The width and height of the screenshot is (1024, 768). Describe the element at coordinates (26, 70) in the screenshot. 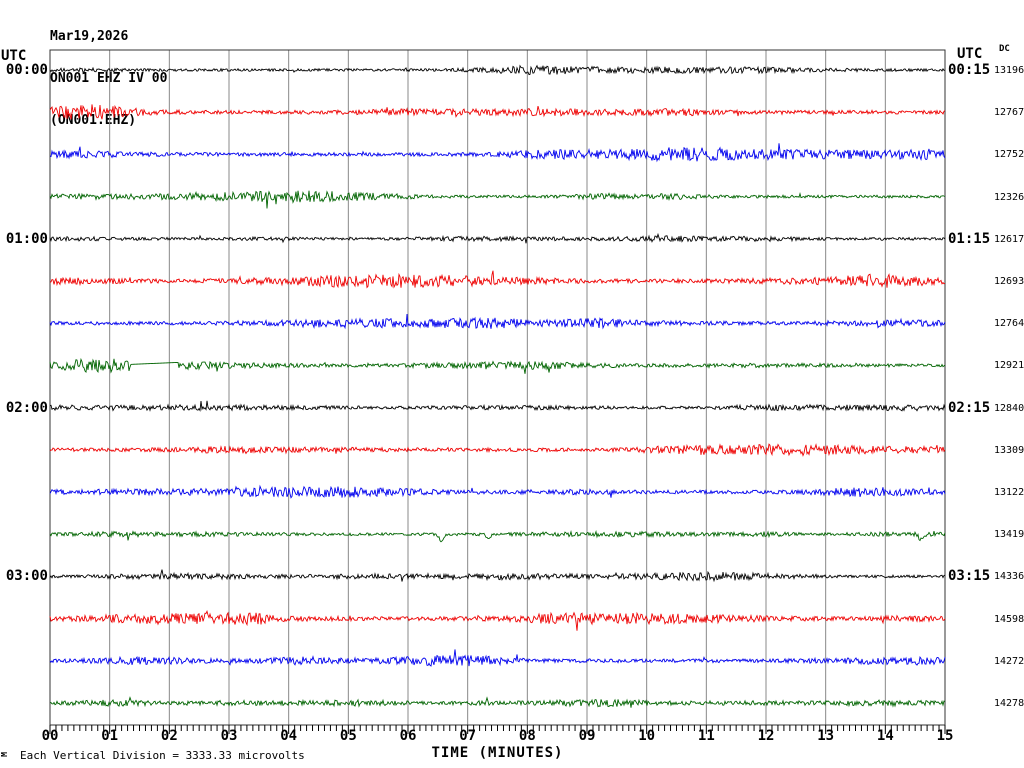

I see `left-time-label: 00:00` at that location.